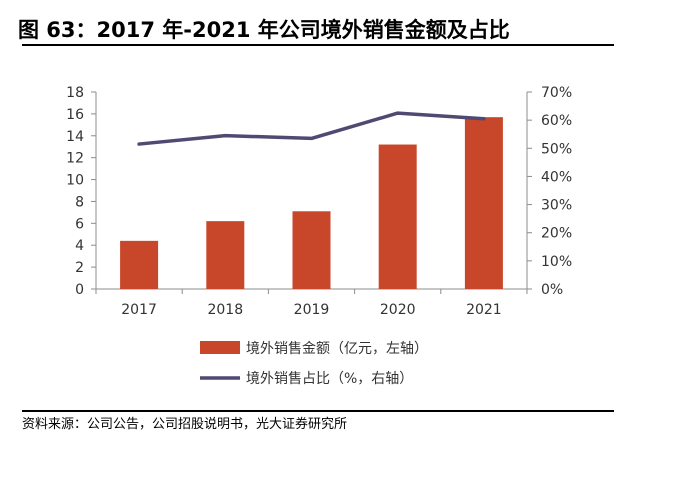 The image size is (688, 483). Describe the element at coordinates (225, 310) in the screenshot. I see `x-axis-label: 2018` at that location.